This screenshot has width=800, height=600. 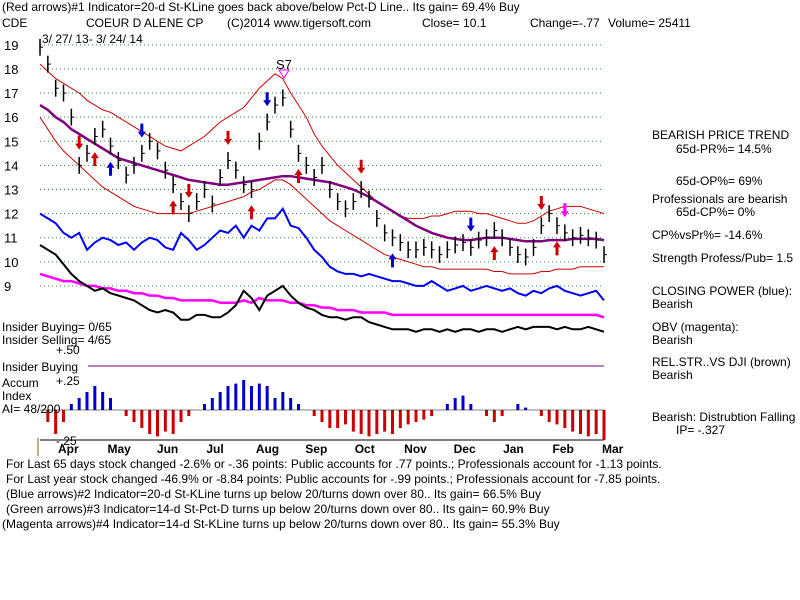 What do you see at coordinates (214, 449) in the screenshot?
I see `month-label: Jul` at bounding box center [214, 449].